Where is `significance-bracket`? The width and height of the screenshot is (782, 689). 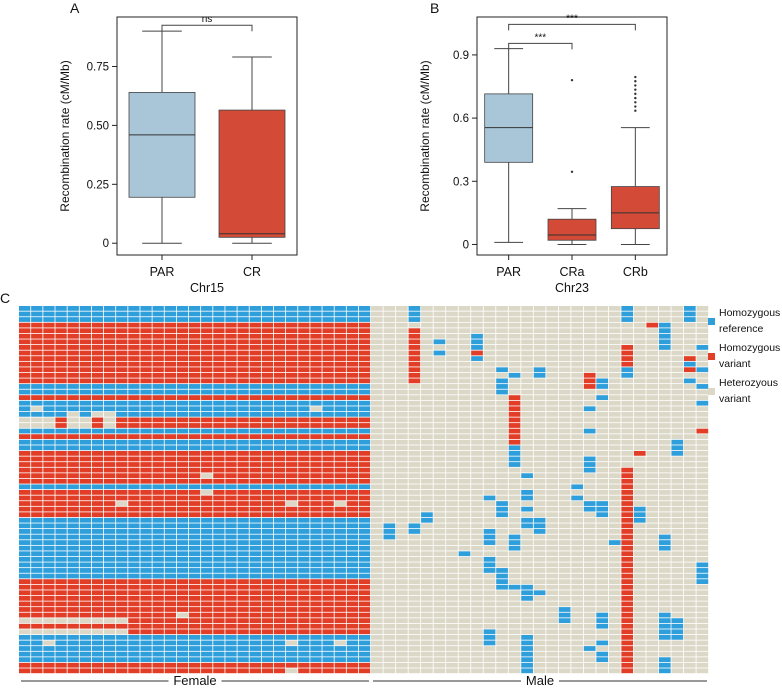
significance-bracket is located at coordinates (540, 46).